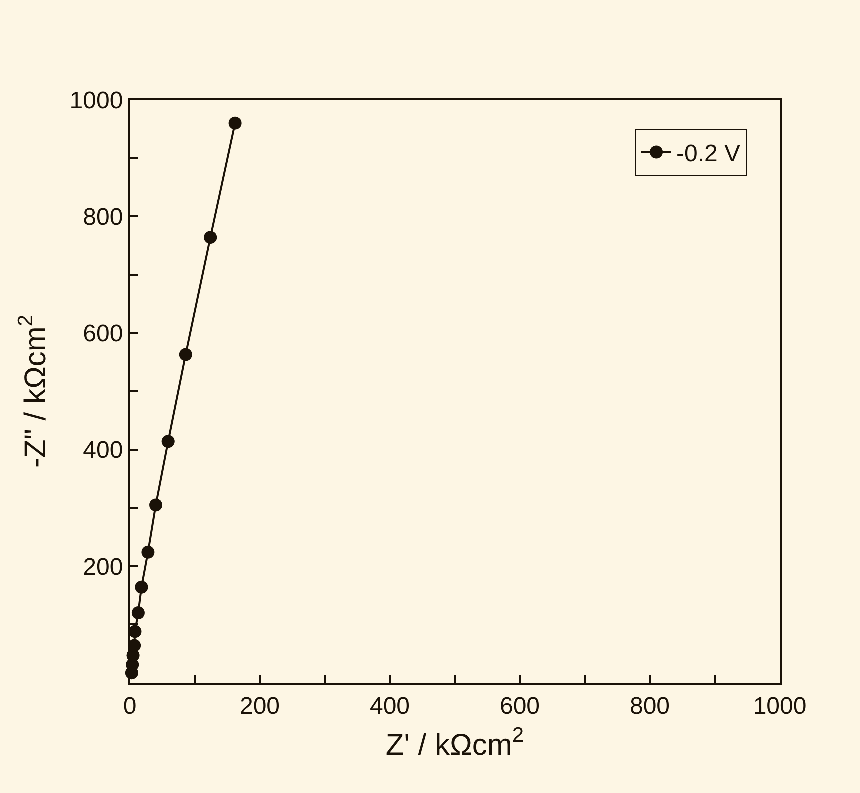 The width and height of the screenshot is (860, 793). What do you see at coordinates (103, 217) in the screenshot?
I see `y-tick-label: 800` at bounding box center [103, 217].